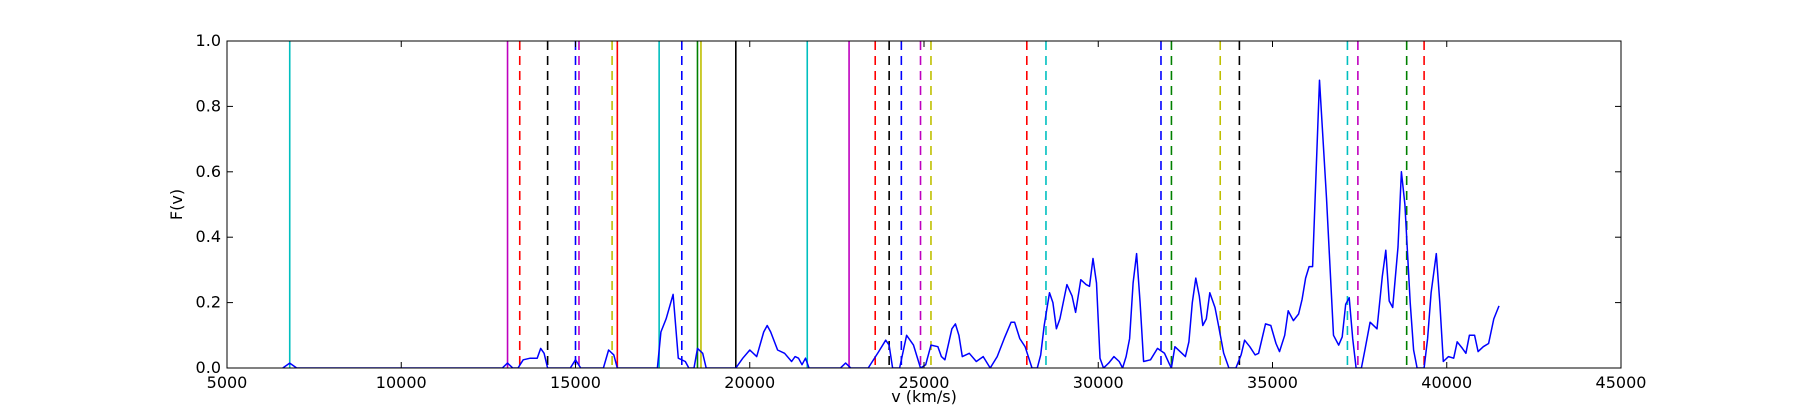  Describe the element at coordinates (1621, 382) in the screenshot. I see `x-tick-label: 45000` at that location.